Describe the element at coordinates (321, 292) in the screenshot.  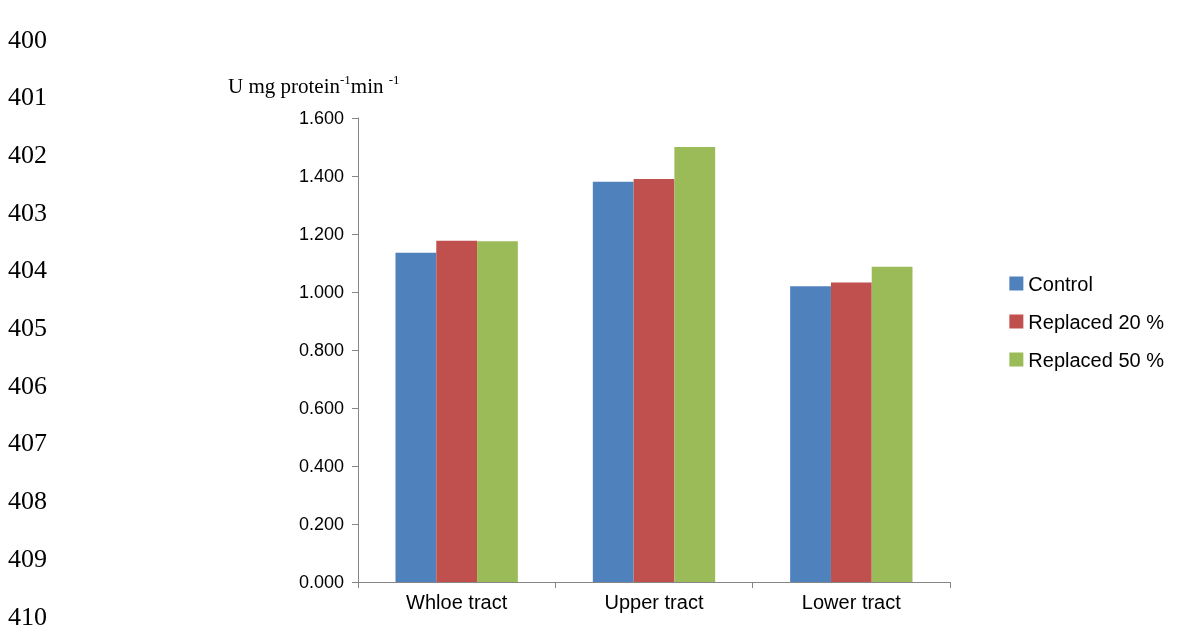
I see `y-tick-label: 1.000` at that location.